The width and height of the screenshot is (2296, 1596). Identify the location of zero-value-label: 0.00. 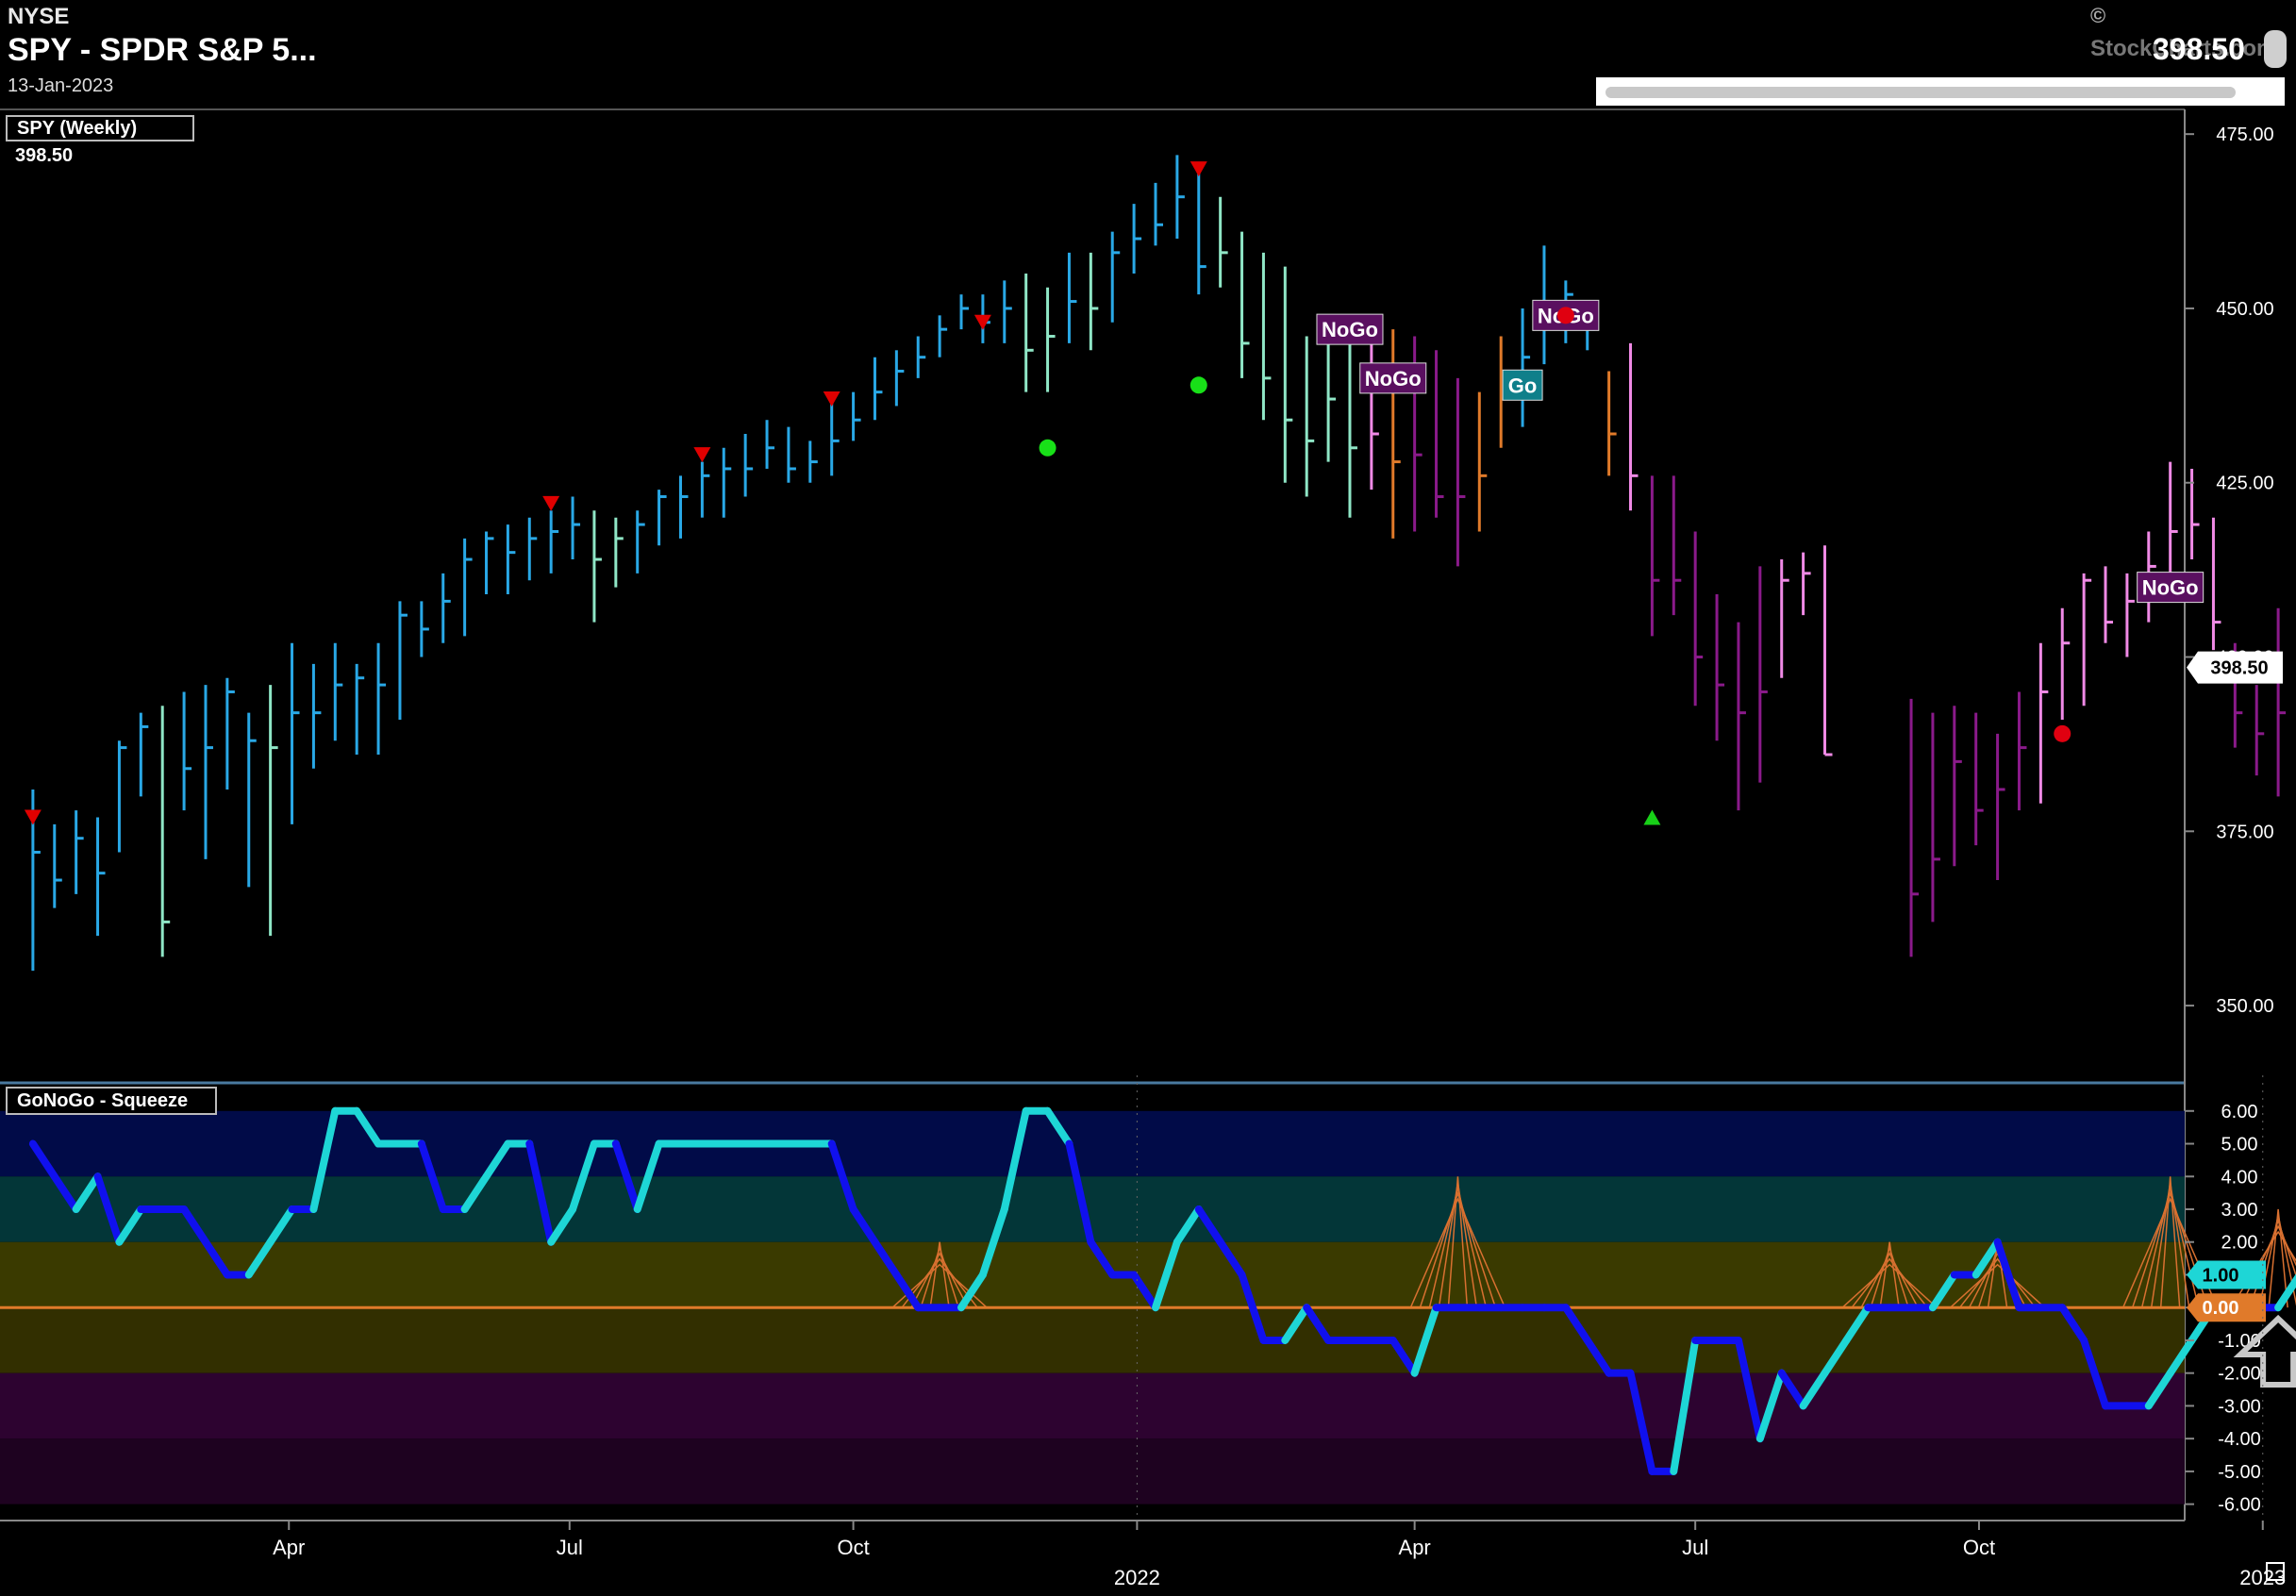
(2221, 1308).